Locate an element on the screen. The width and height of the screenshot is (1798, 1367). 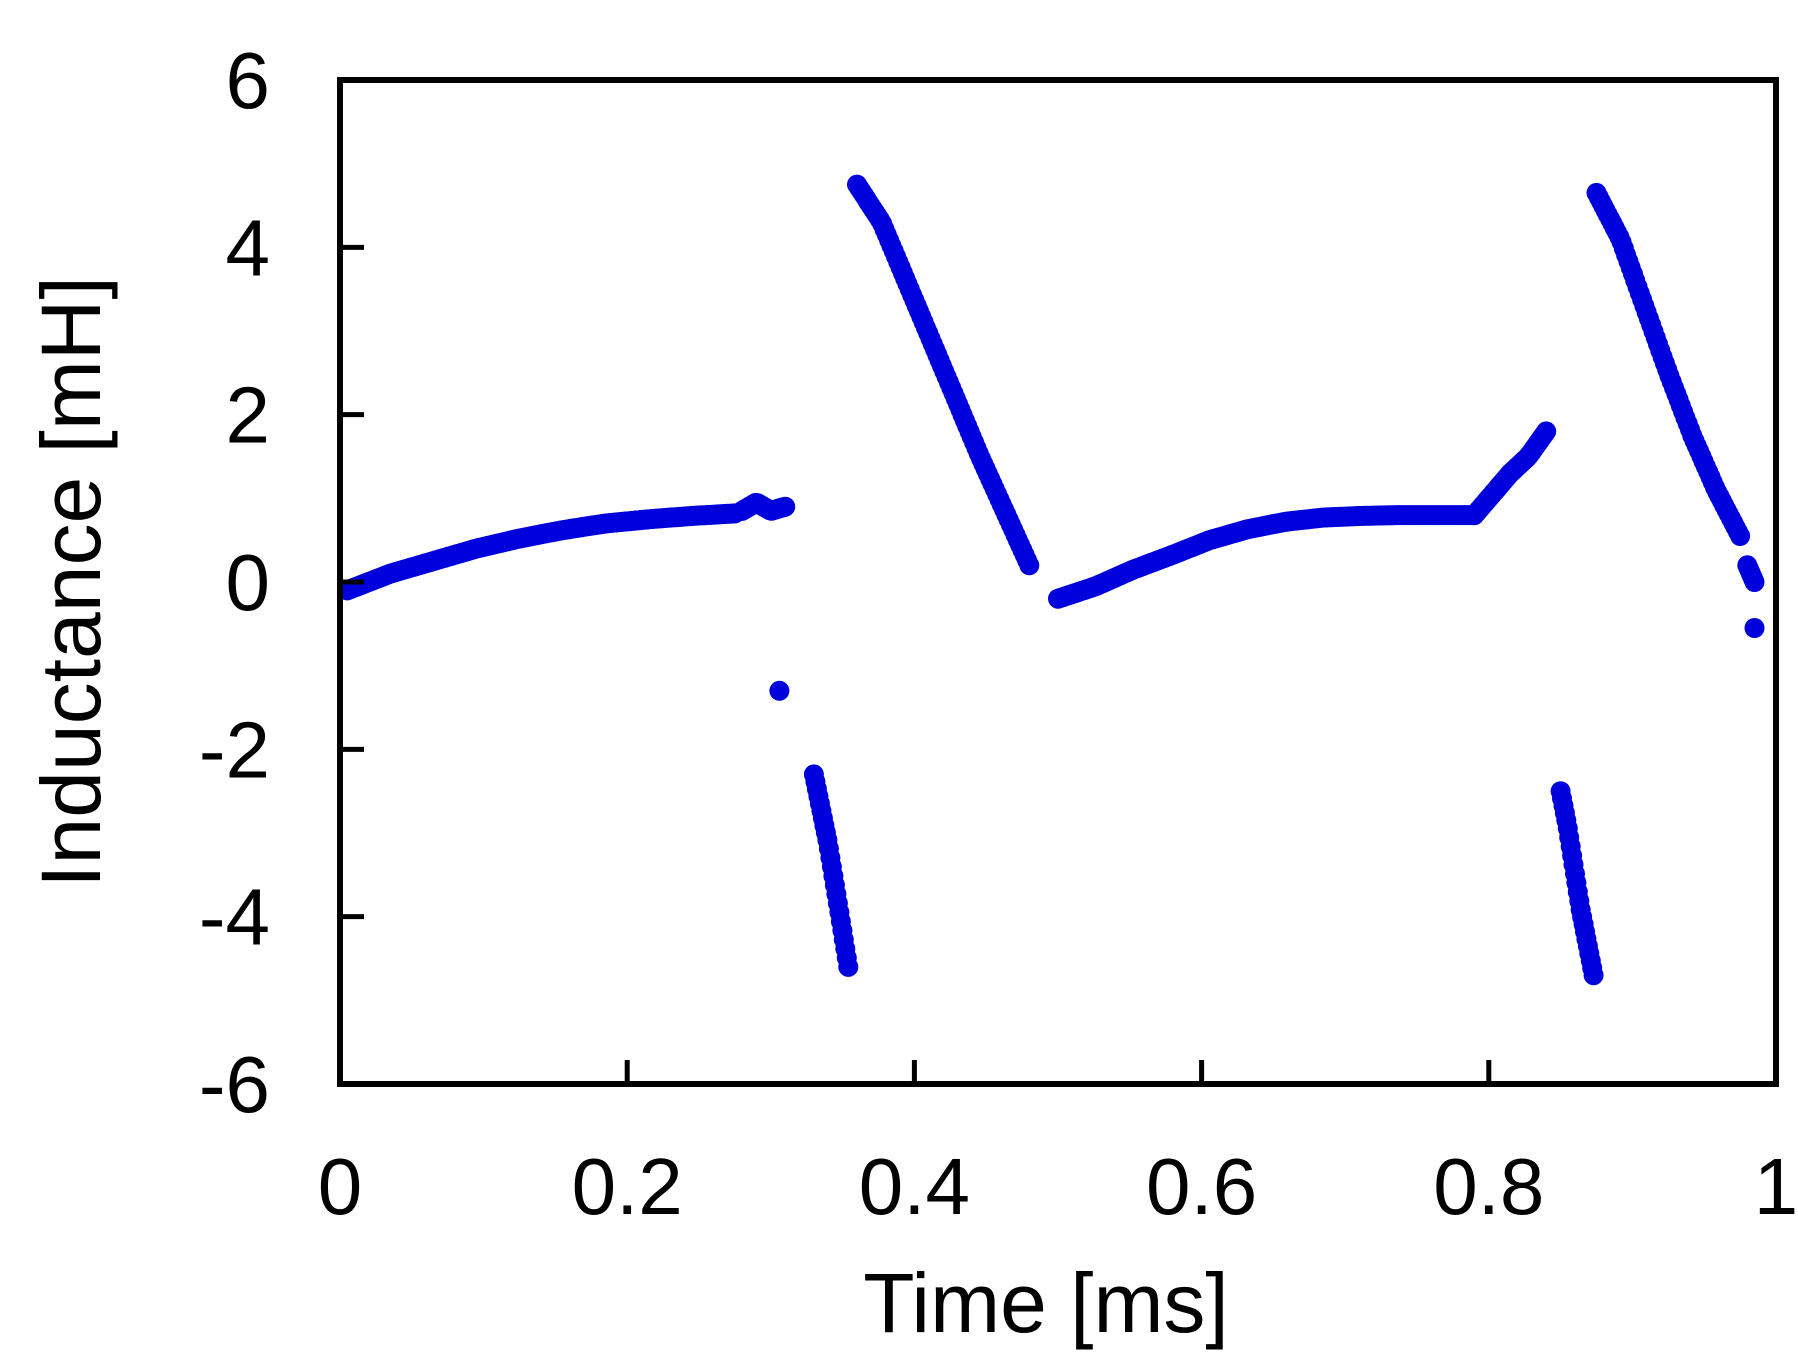
y-tick-label: -2 is located at coordinates (234, 749).